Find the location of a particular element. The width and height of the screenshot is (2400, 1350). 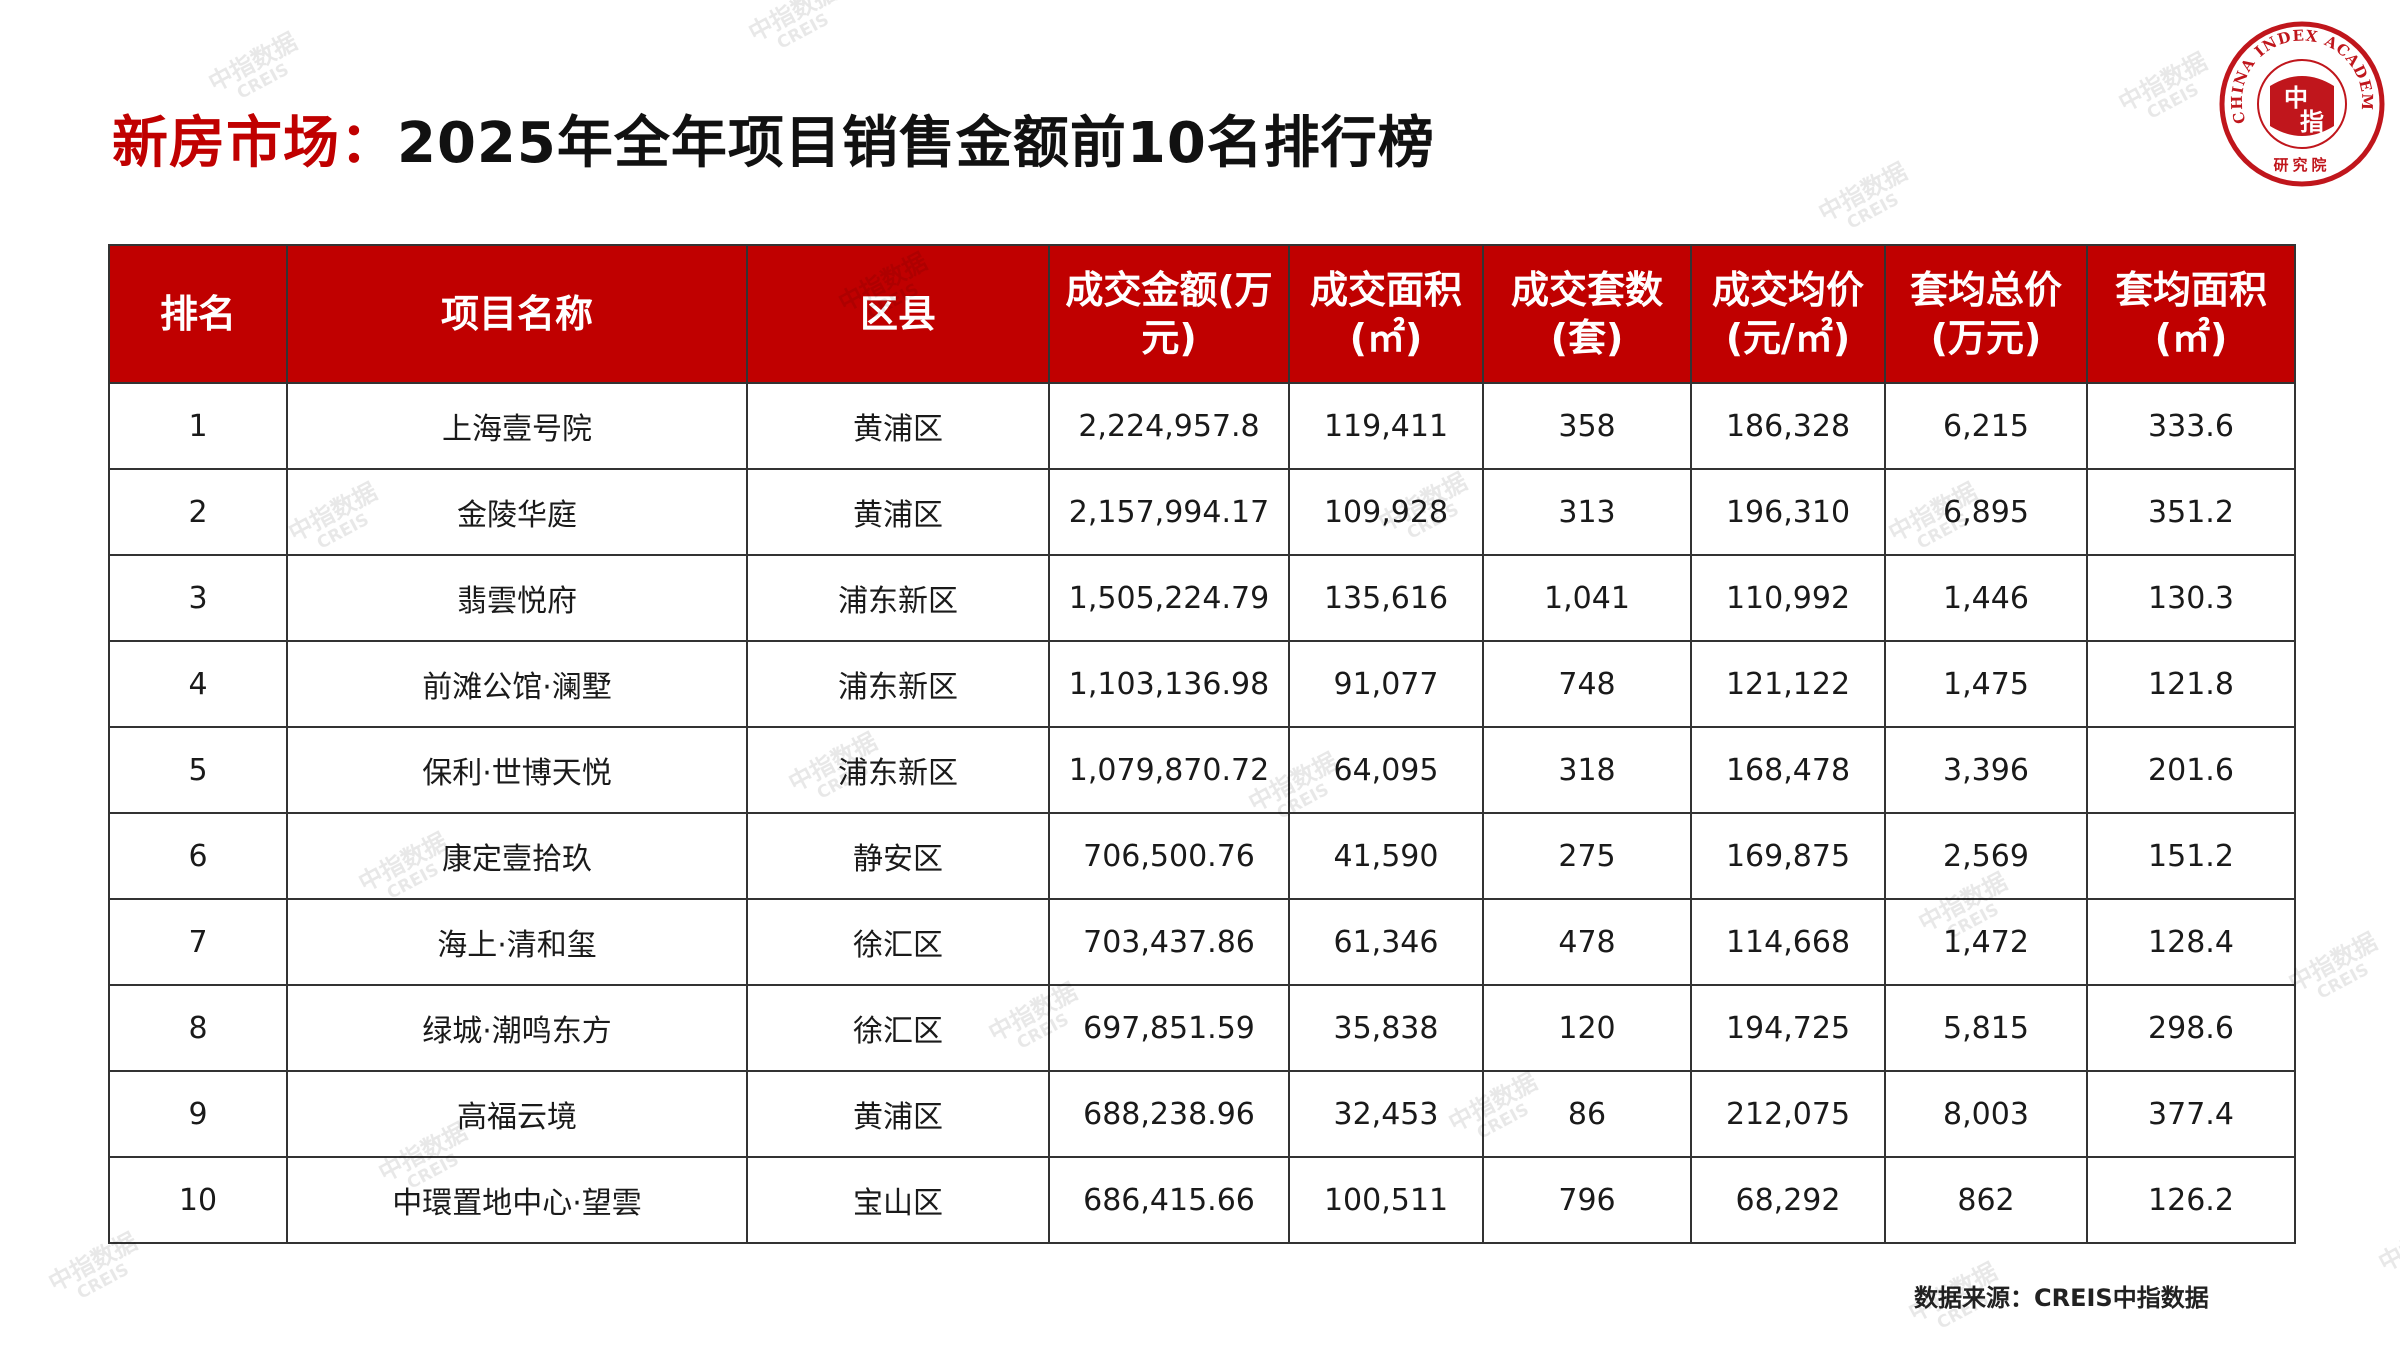

cell-deal-area: 35,838 is located at coordinates (1386, 1028).